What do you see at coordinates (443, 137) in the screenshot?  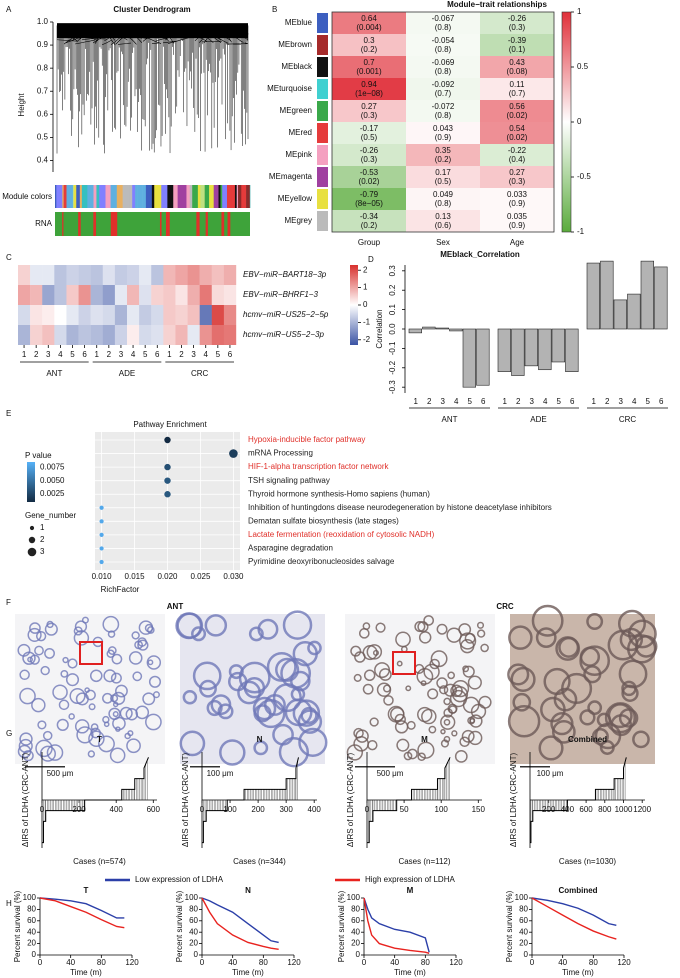 I see `cell-p-value: (0.9)` at bounding box center [443, 137].